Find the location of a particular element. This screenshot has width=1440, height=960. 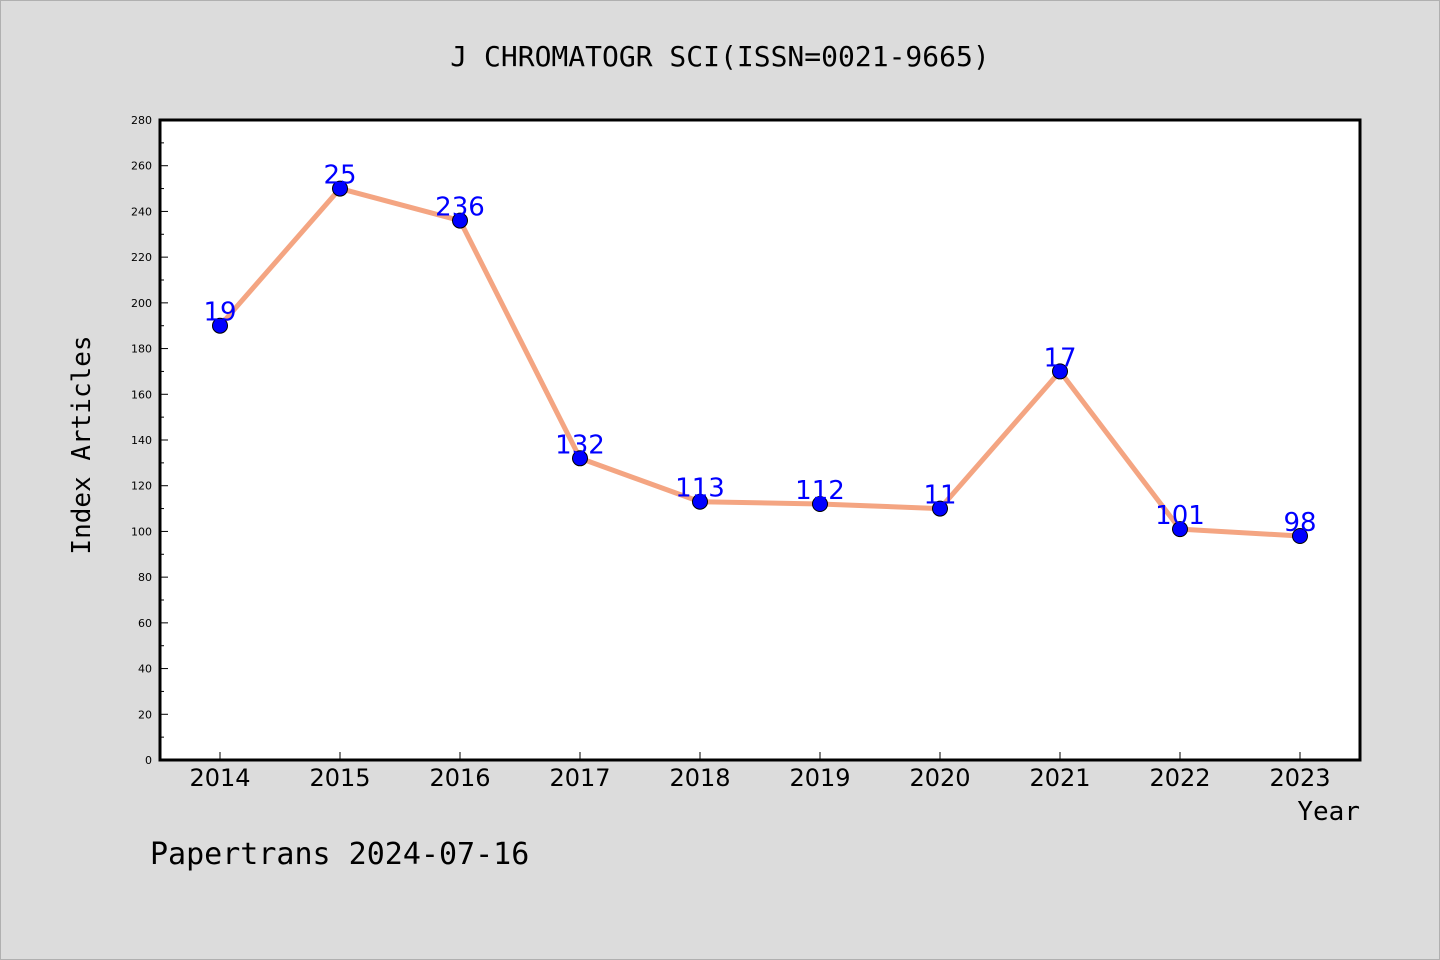

data-label: 25 is located at coordinates (339, 176).